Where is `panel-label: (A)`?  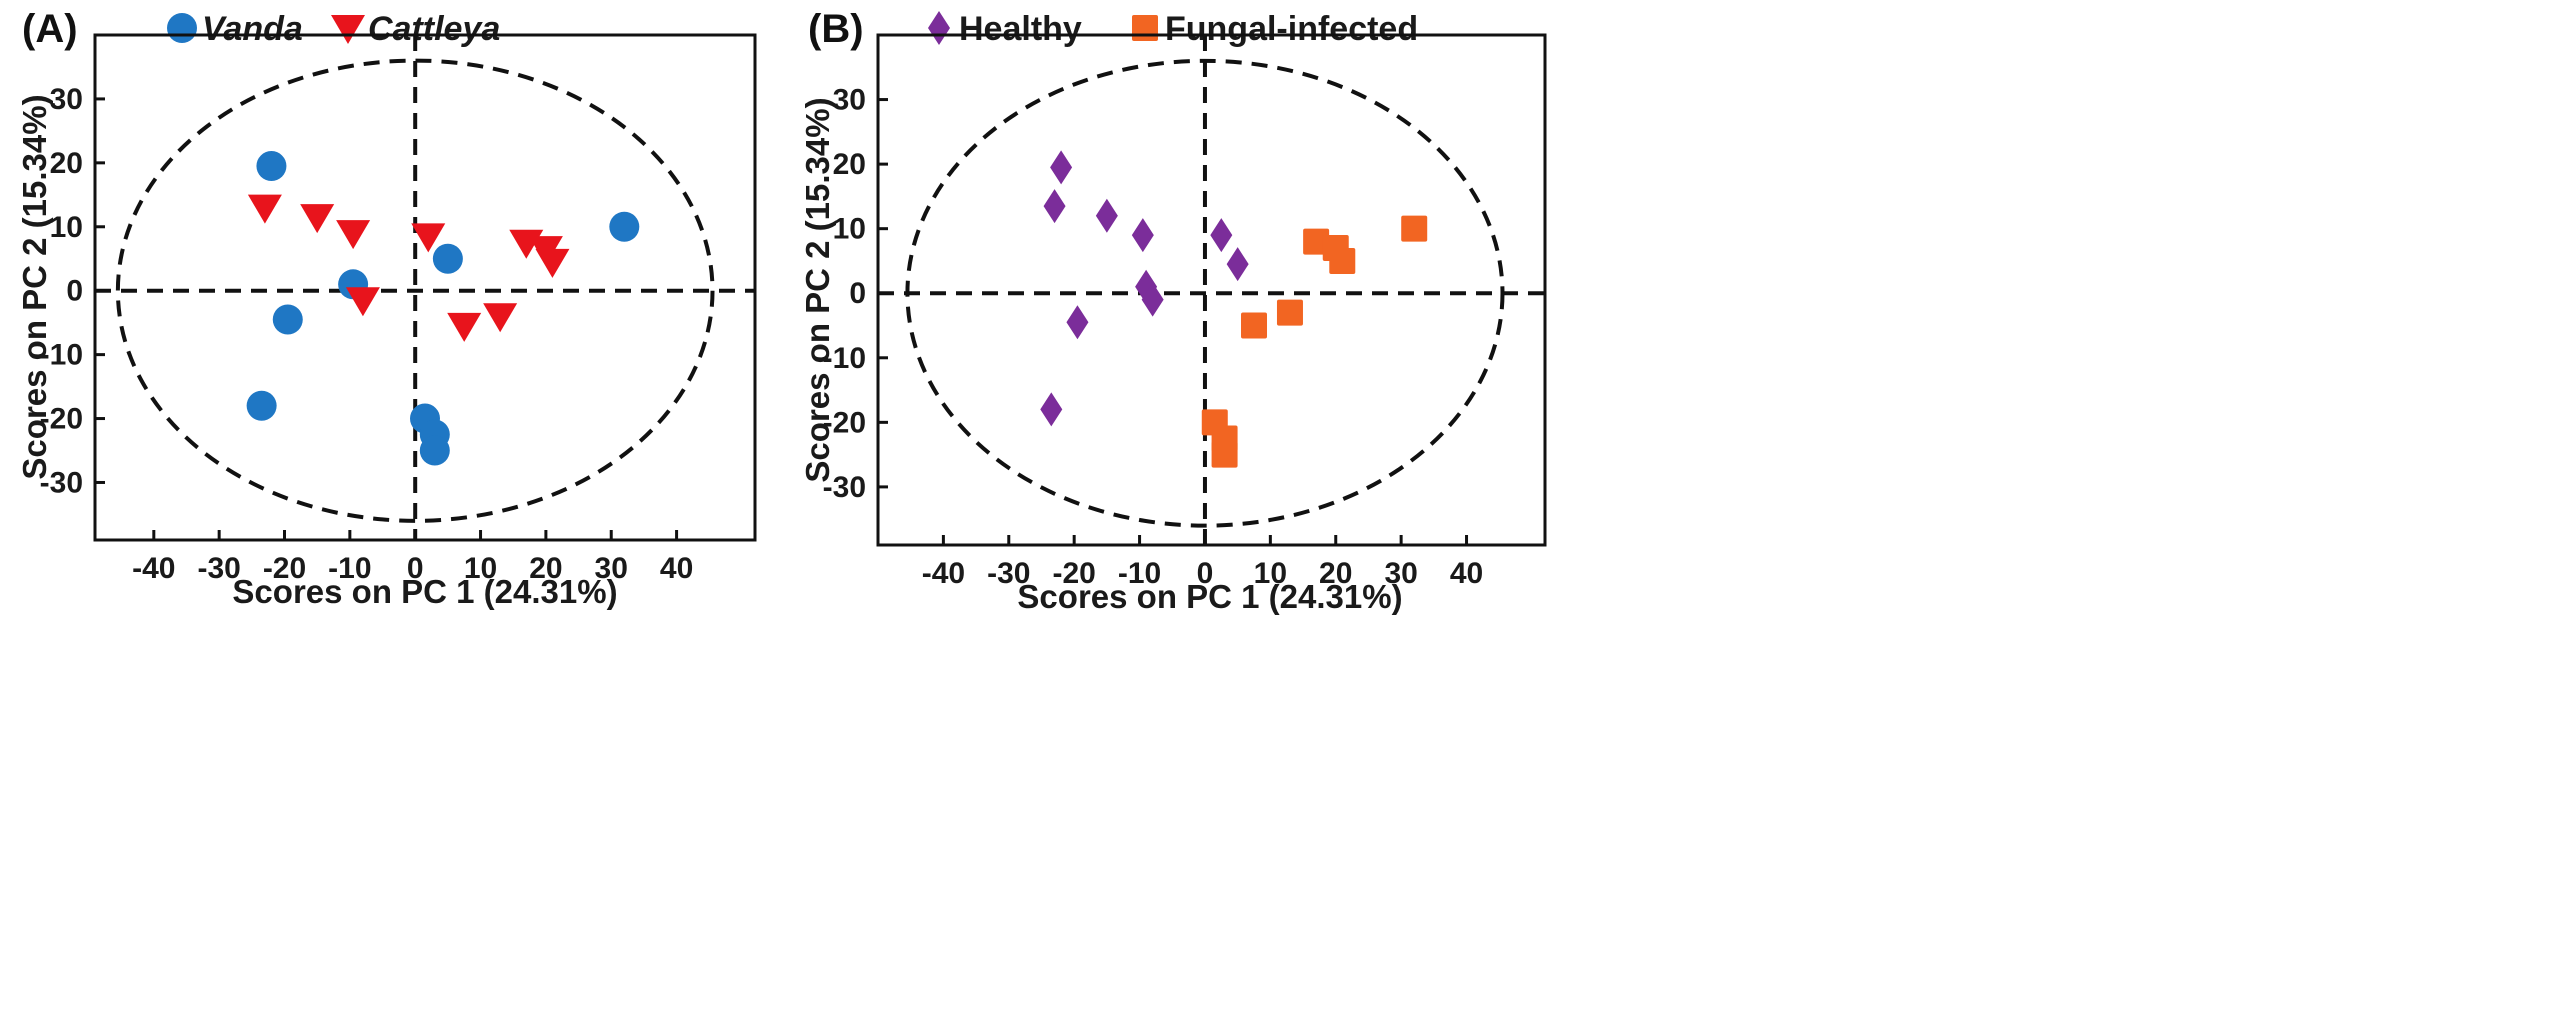
panel-label: (A) is located at coordinates (50, 29).